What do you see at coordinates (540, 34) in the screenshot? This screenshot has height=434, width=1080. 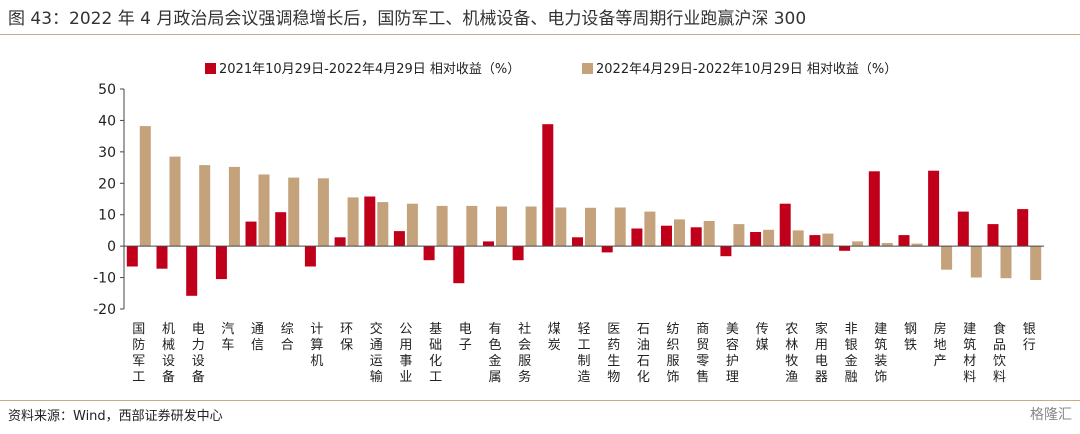 I see `top-divider` at bounding box center [540, 34].